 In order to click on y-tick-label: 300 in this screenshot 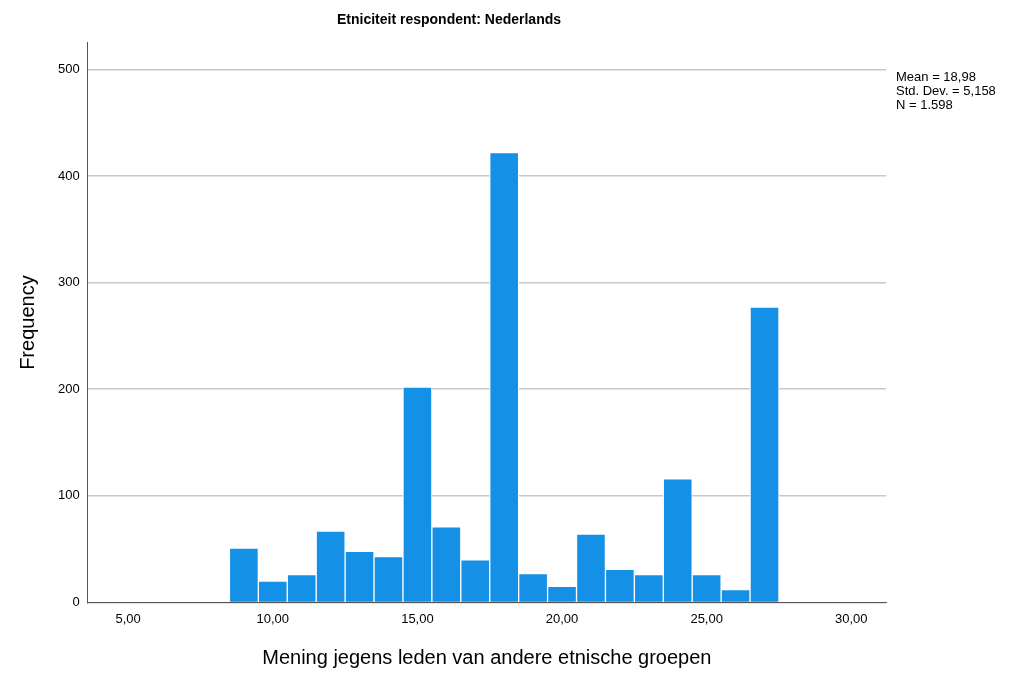, I will do `click(68, 282)`.